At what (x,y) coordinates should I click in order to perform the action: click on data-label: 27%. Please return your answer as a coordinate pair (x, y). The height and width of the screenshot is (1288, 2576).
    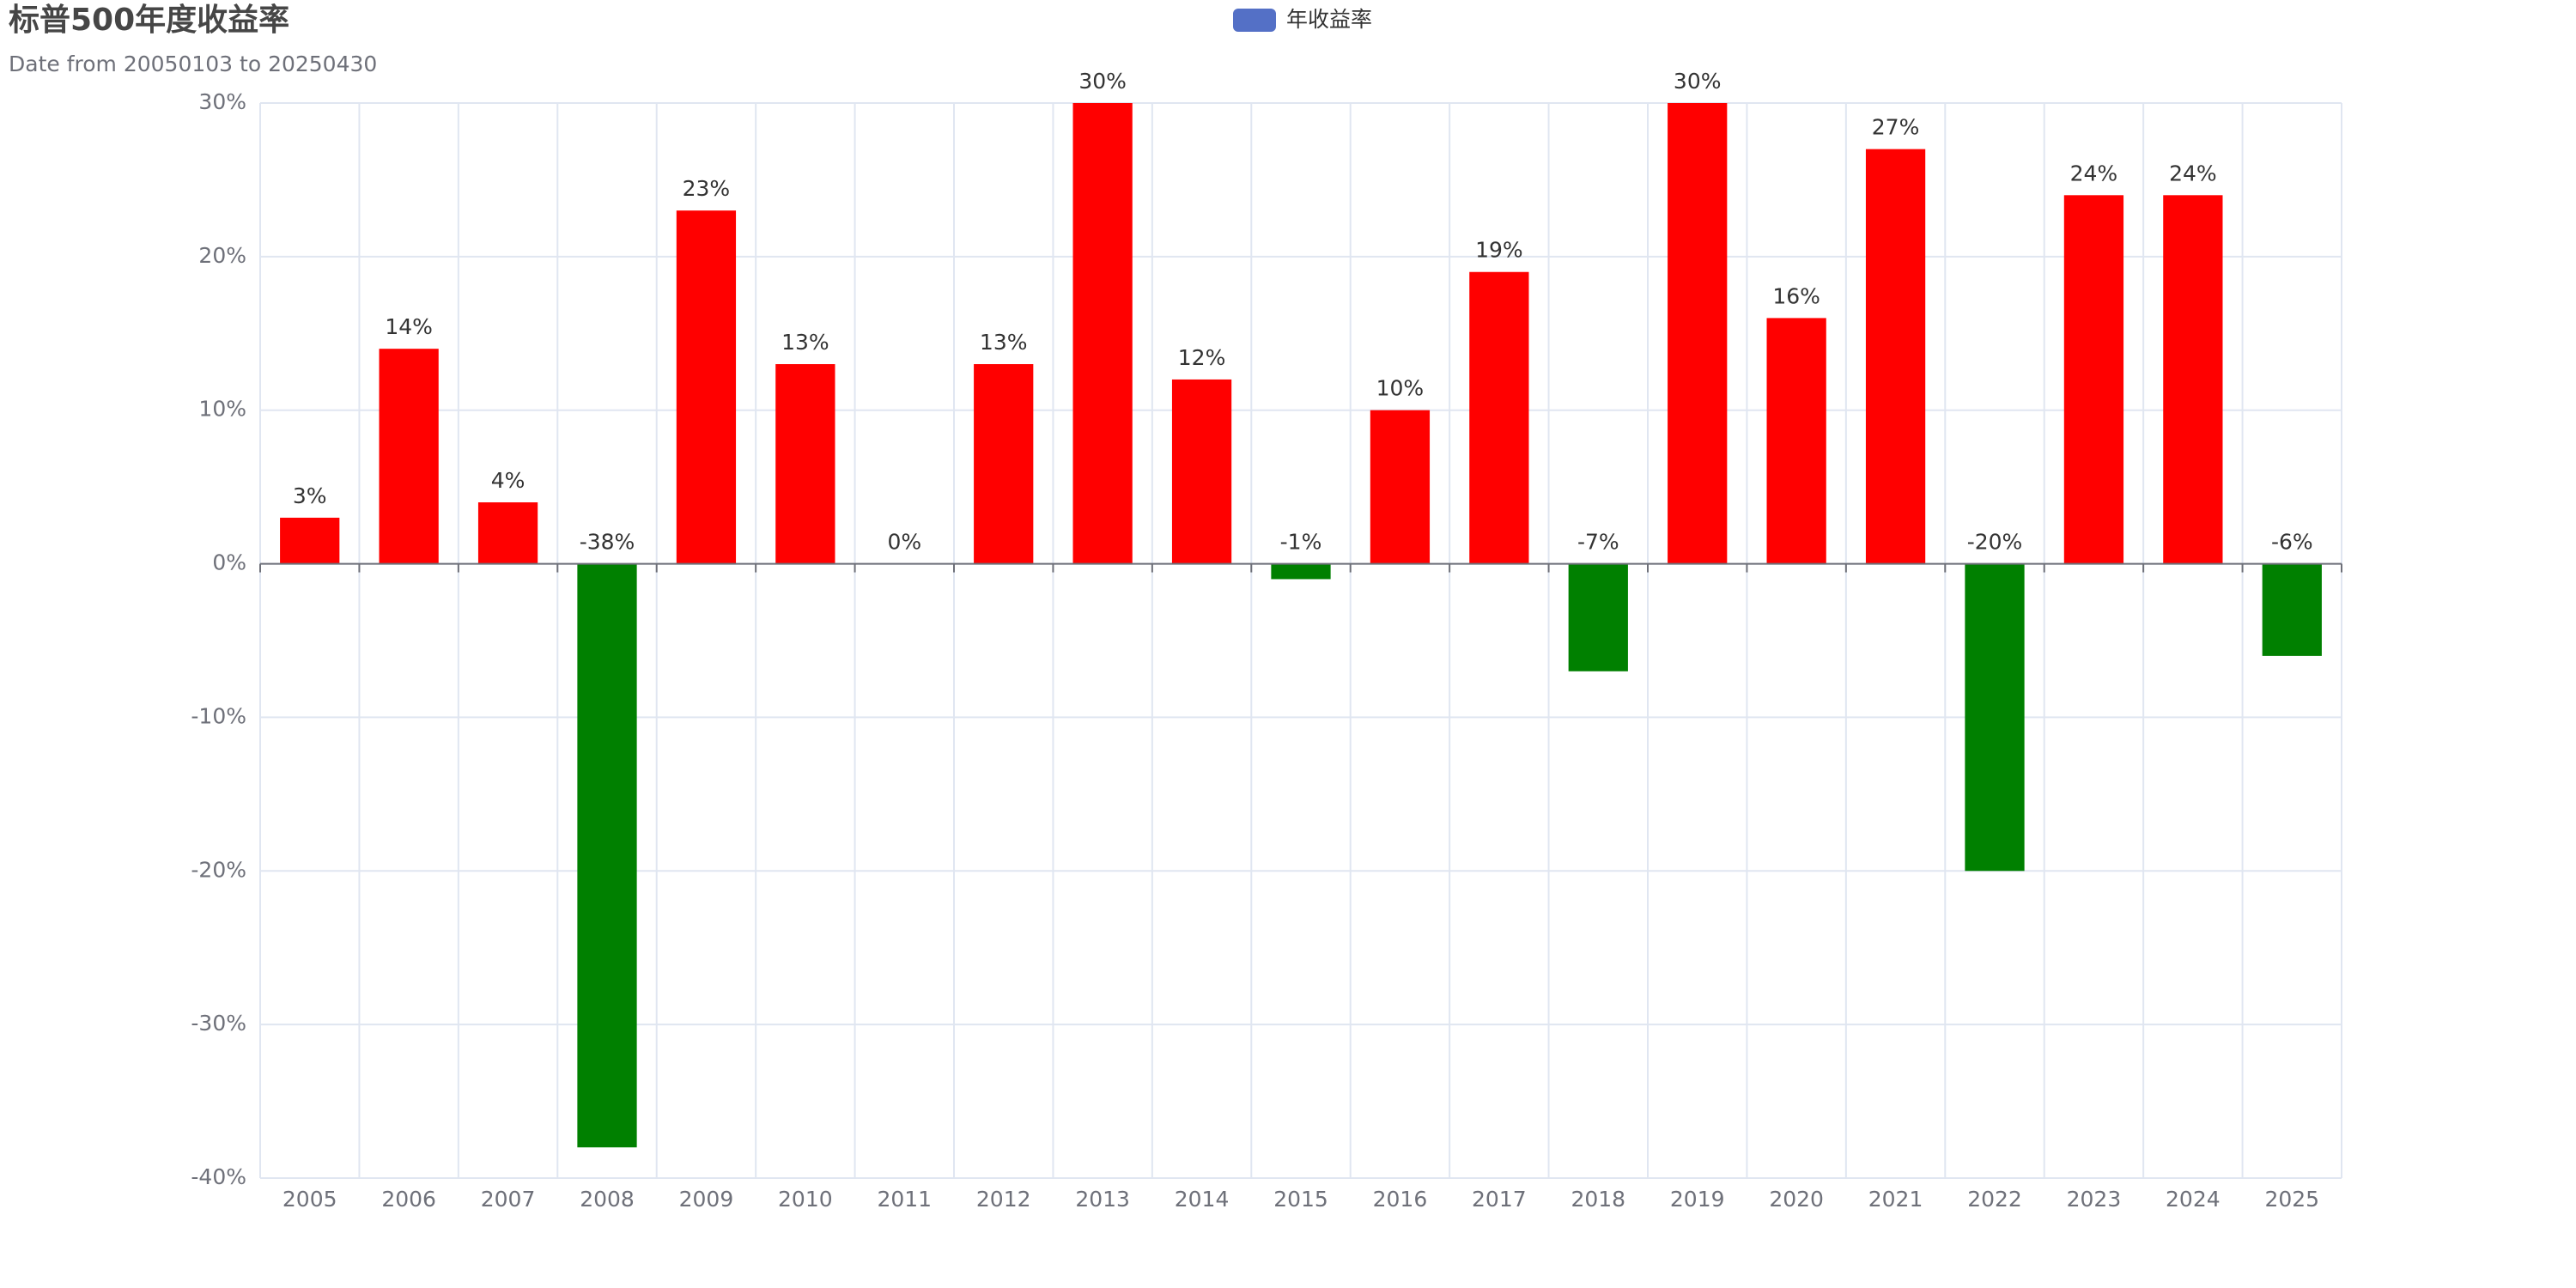
    Looking at the image, I should click on (1896, 128).